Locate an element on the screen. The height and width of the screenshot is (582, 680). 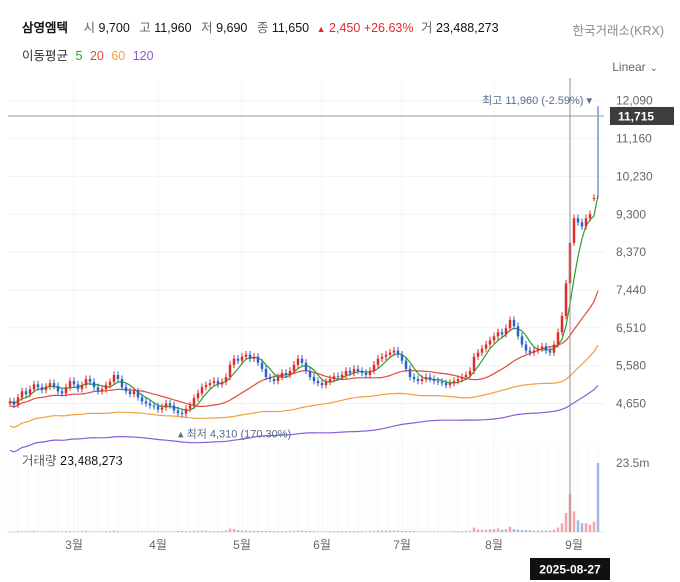
x-tick-label: 6월 is located at coordinates (322, 545).